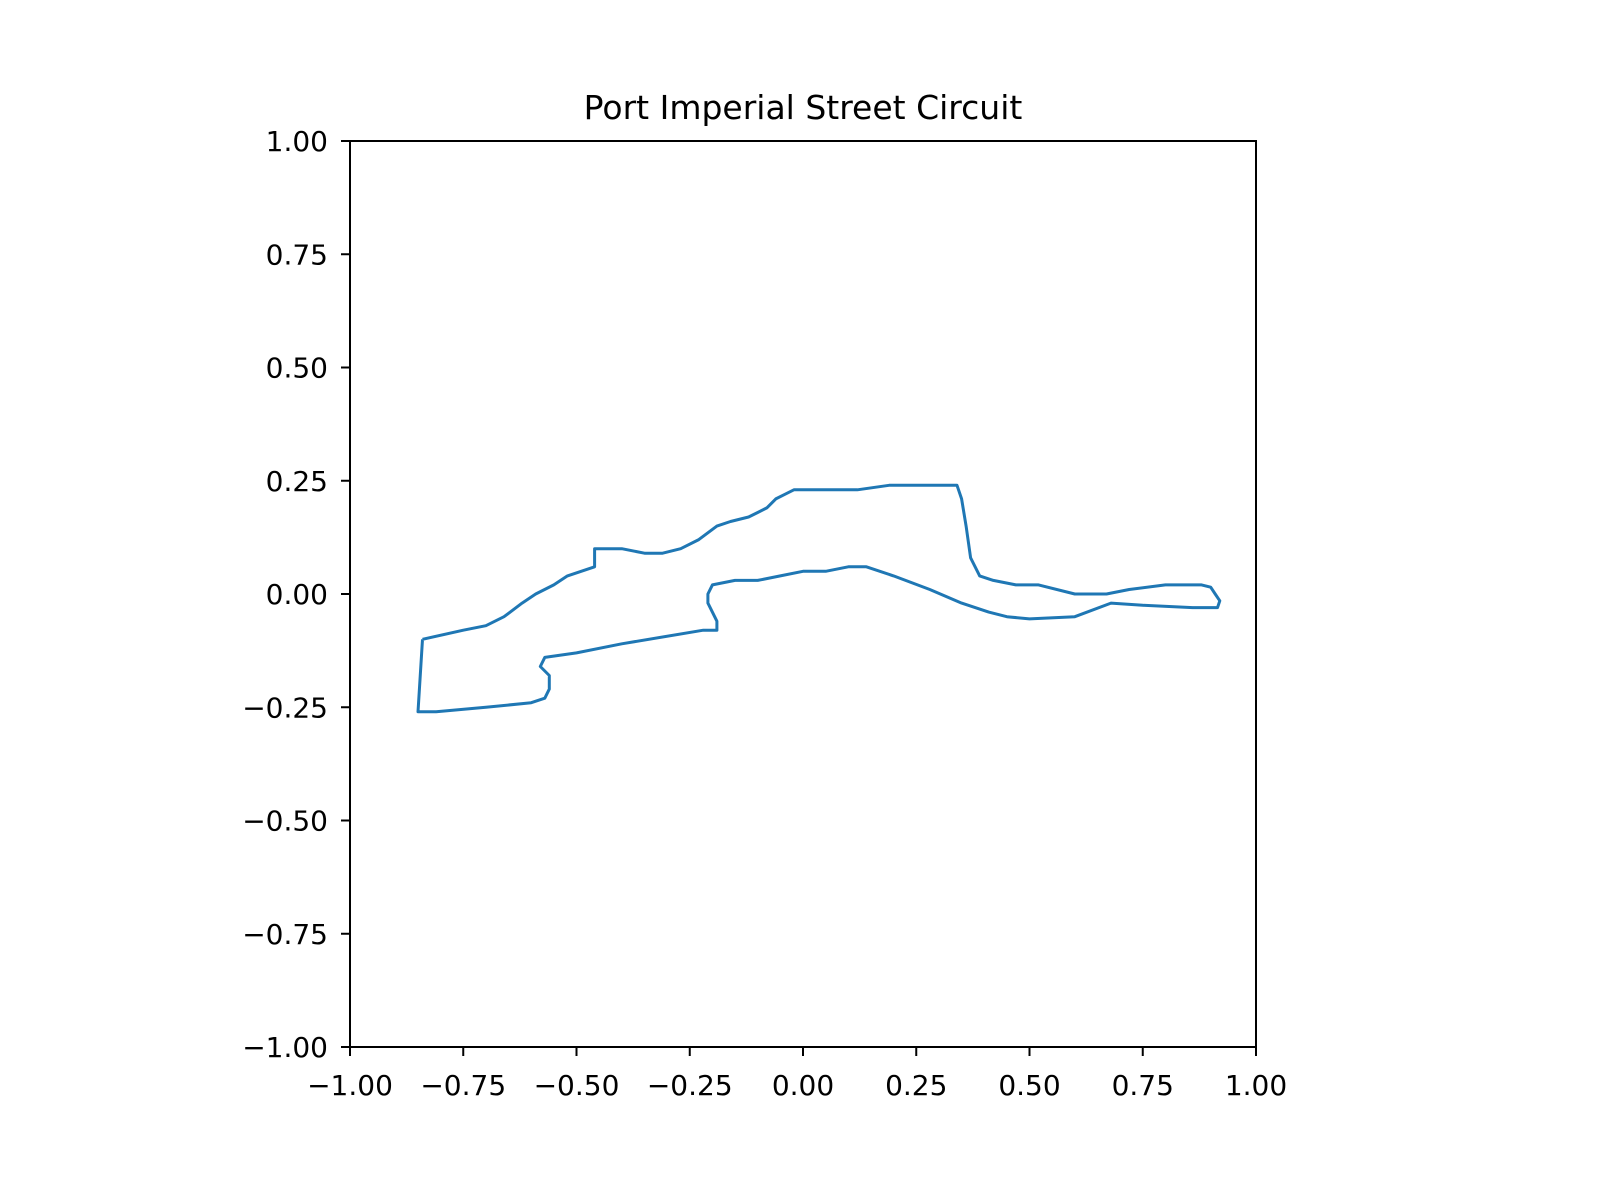 The width and height of the screenshot is (1600, 1200). What do you see at coordinates (1256, 1085) in the screenshot?
I see `x-tick-label: 1.00` at bounding box center [1256, 1085].